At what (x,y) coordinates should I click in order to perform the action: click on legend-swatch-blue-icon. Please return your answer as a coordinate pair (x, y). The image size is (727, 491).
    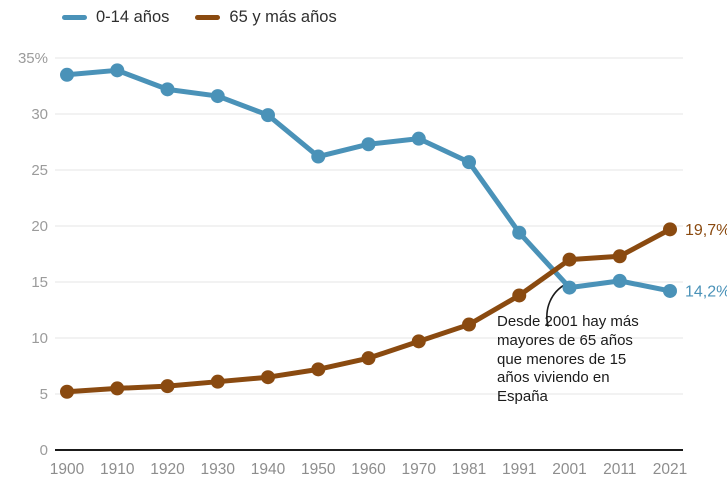
    Looking at the image, I should click on (74, 17).